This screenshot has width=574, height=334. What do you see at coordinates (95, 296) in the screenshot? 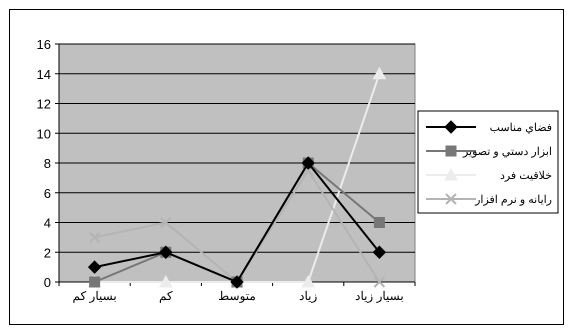
I see `x-tick-label: بسیار کم` at bounding box center [95, 296].